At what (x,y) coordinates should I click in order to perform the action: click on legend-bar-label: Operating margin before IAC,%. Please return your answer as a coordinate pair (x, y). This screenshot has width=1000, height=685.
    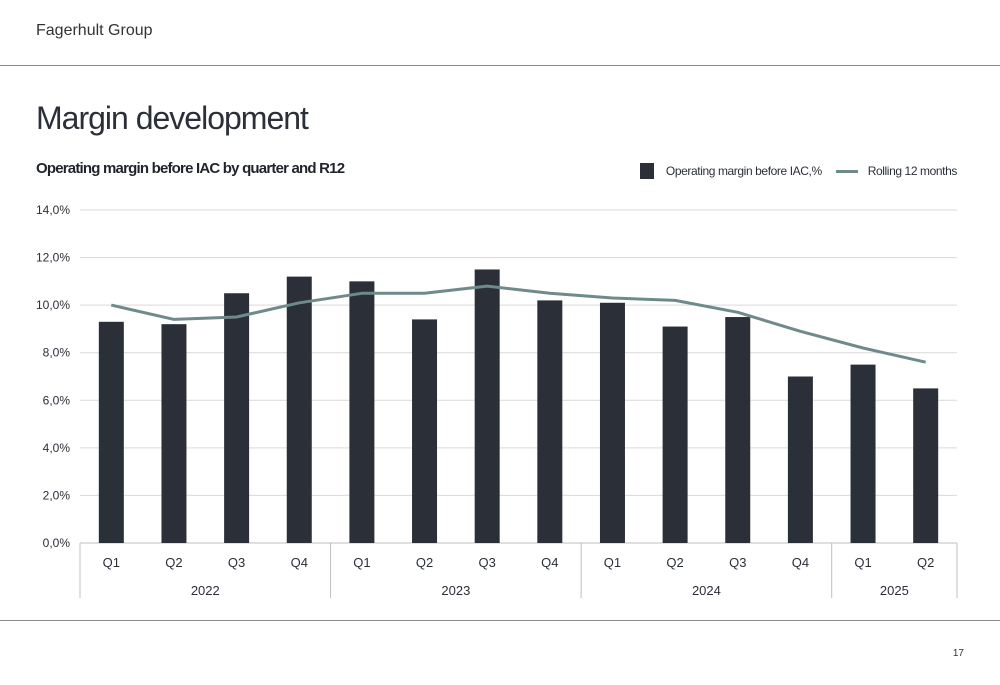
    Looking at the image, I should click on (743, 171).